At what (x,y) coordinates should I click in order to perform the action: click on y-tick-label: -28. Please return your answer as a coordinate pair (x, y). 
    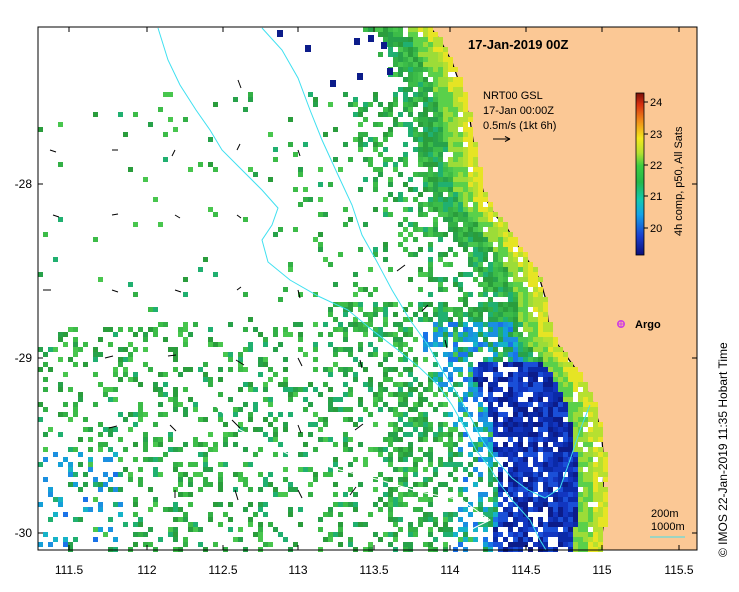
    Looking at the image, I should click on (24, 184).